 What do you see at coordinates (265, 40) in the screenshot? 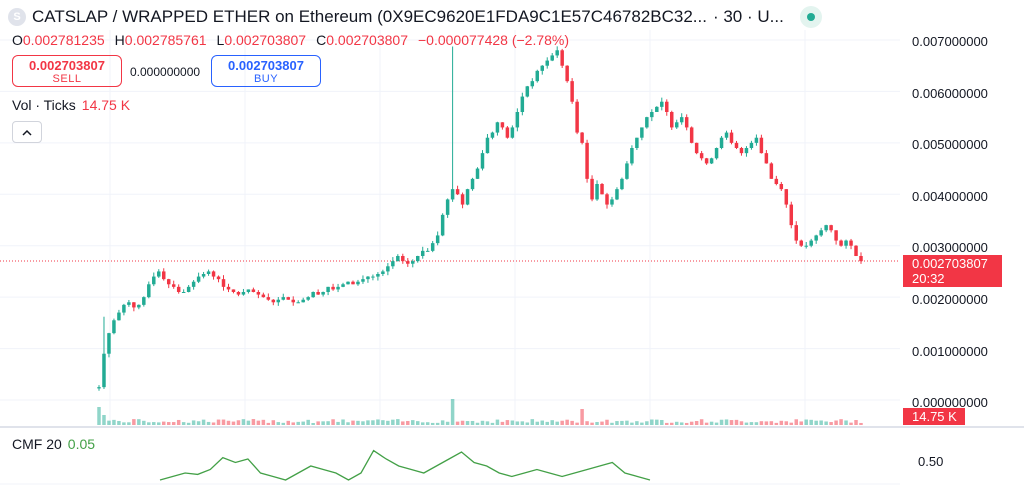
I see `low-value: 0.002703807` at bounding box center [265, 40].